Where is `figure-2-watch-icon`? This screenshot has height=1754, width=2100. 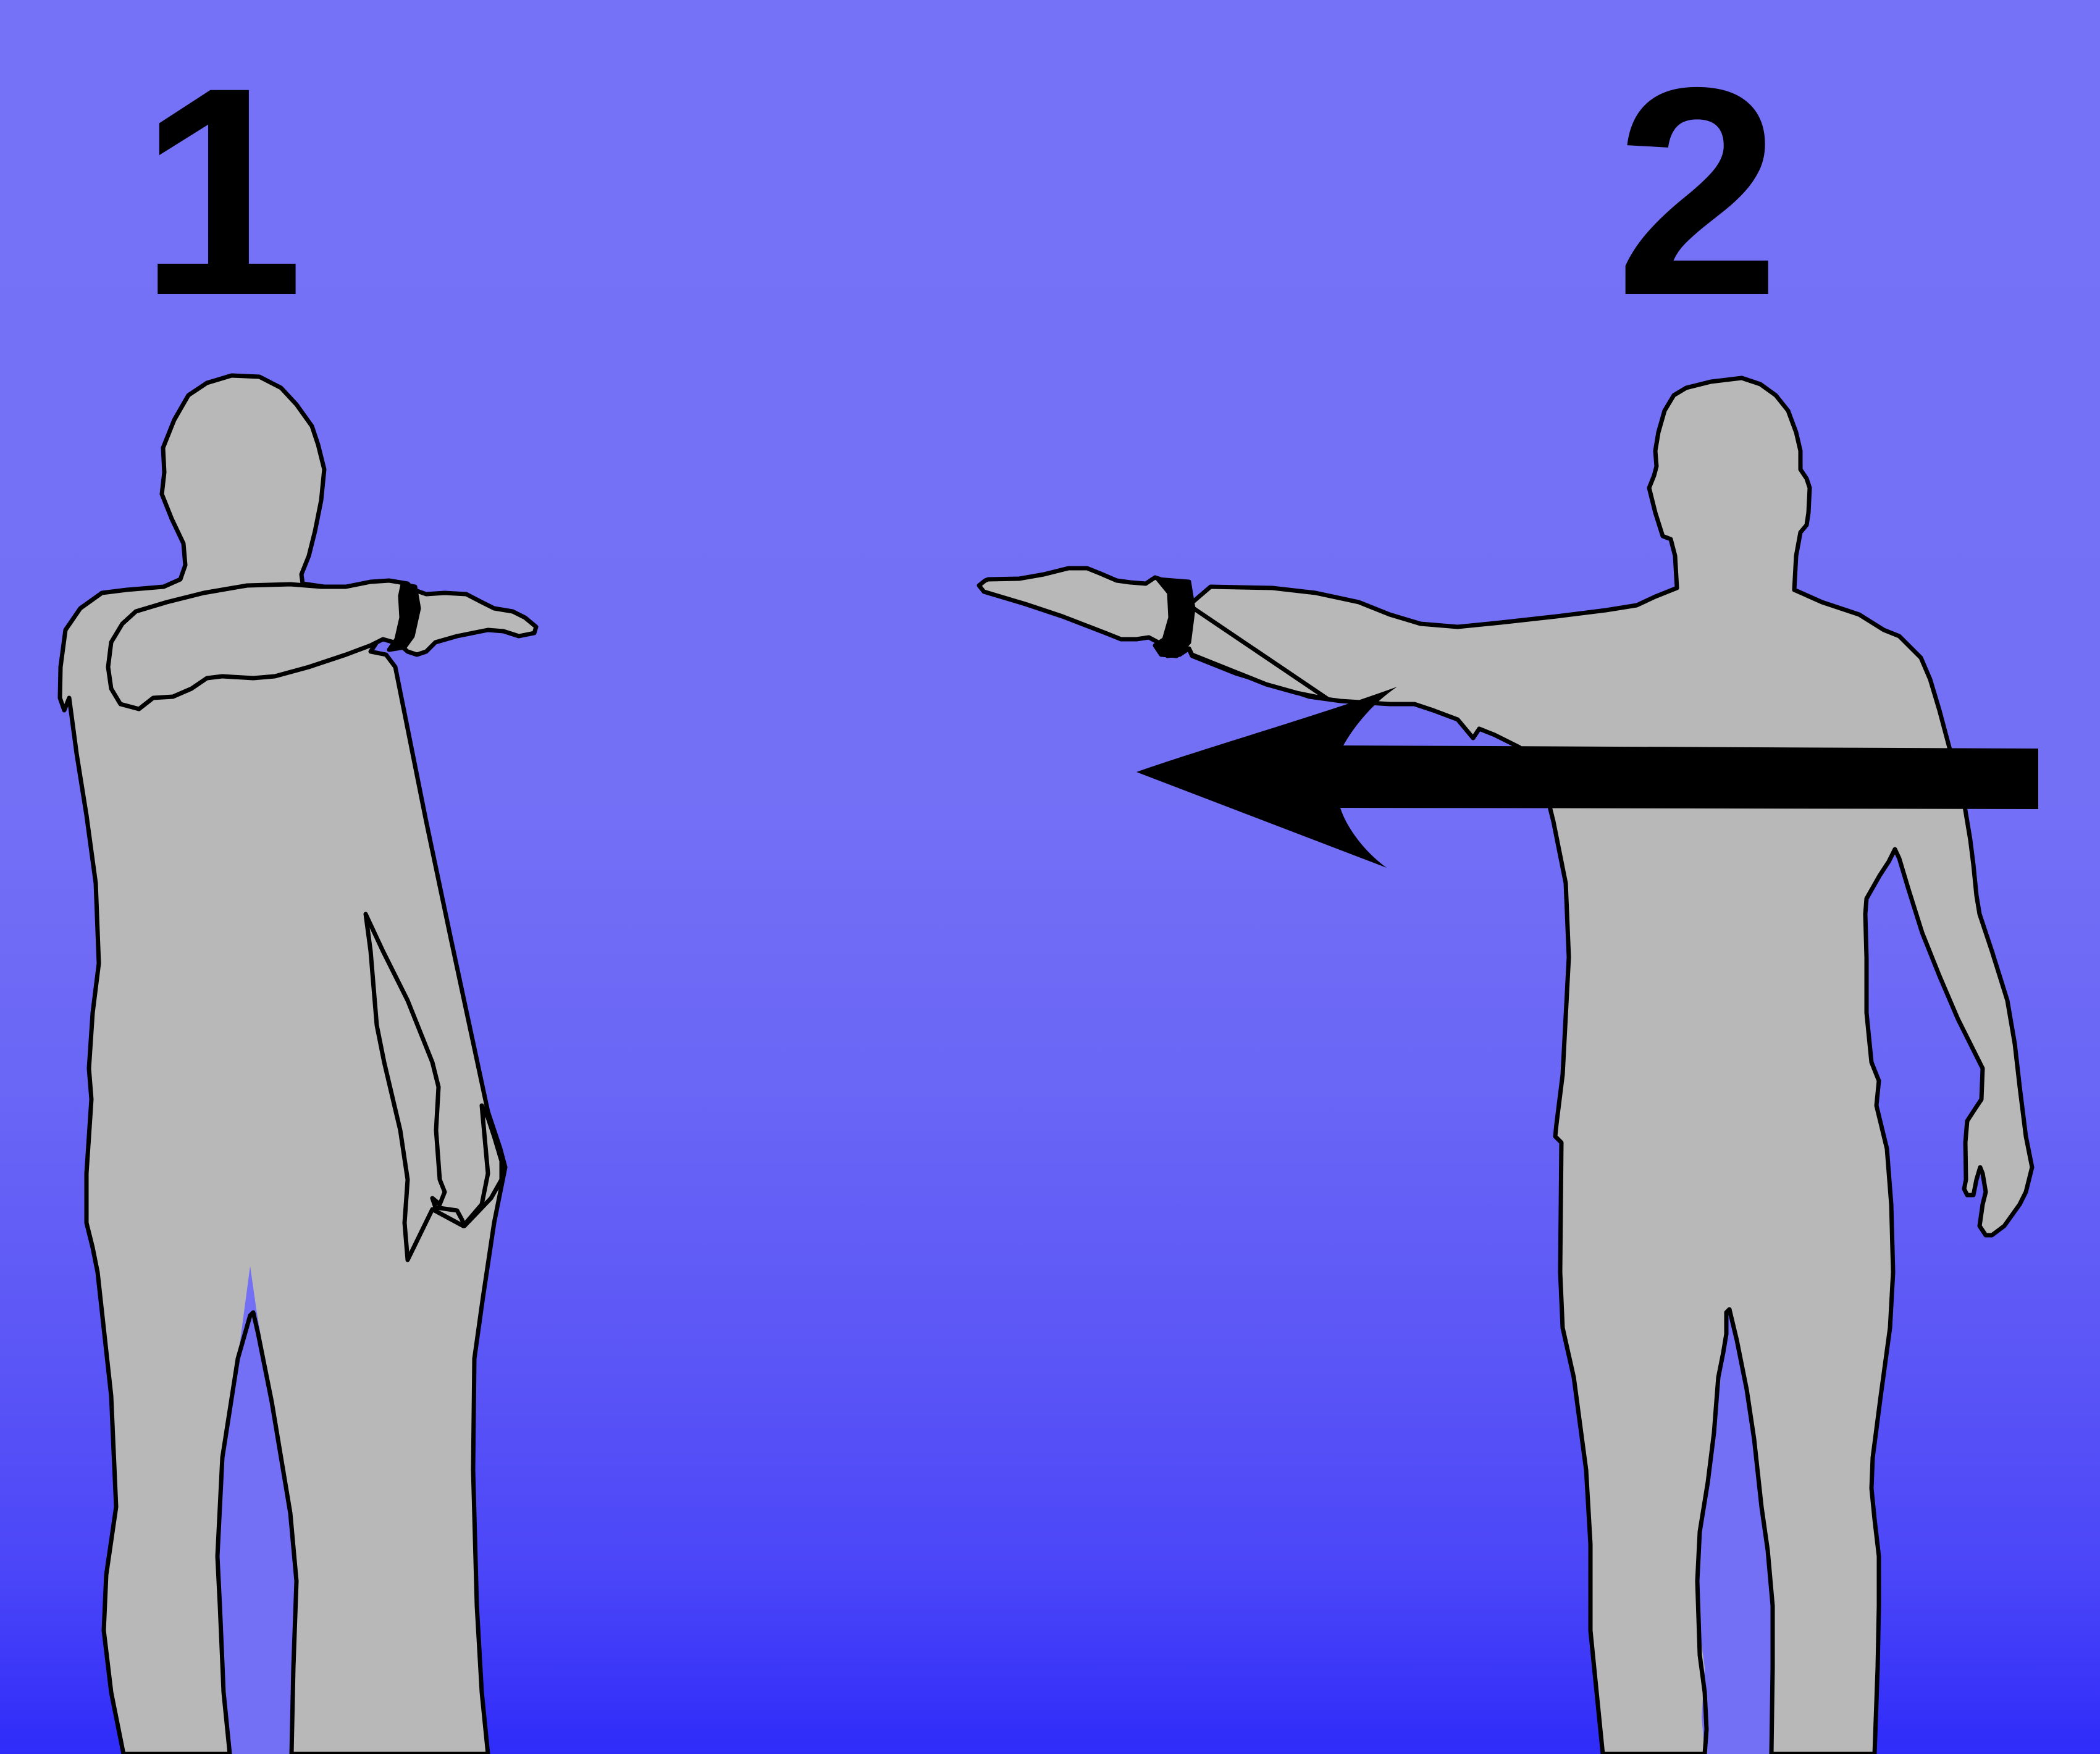
figure-2-watch-icon is located at coordinates (1174, 617).